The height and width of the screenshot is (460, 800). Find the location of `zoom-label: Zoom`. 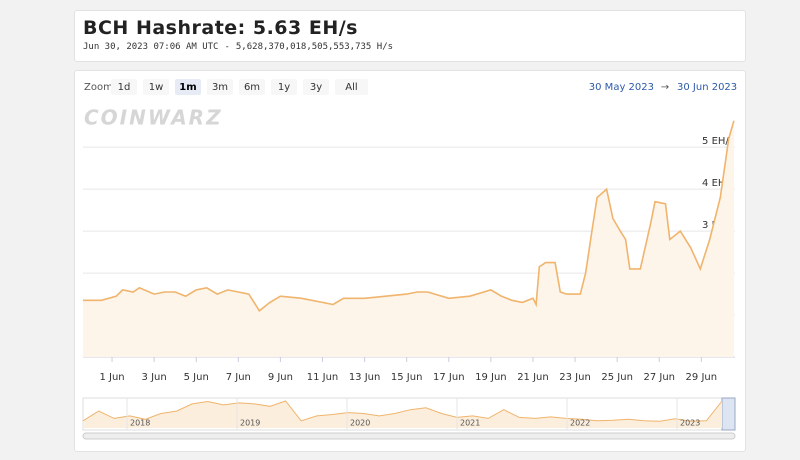

zoom-label: Zoom is located at coordinates (98, 87).